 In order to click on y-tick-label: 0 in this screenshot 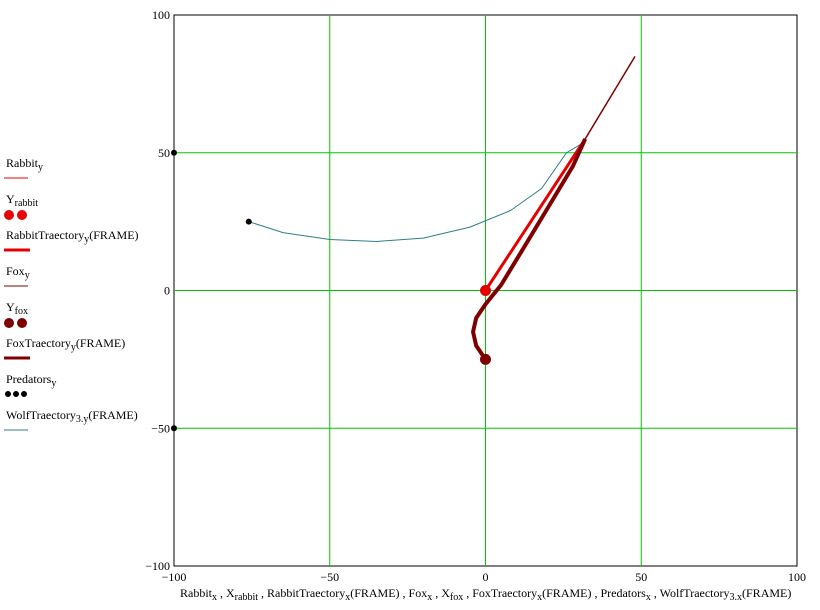, I will do `click(167, 291)`.